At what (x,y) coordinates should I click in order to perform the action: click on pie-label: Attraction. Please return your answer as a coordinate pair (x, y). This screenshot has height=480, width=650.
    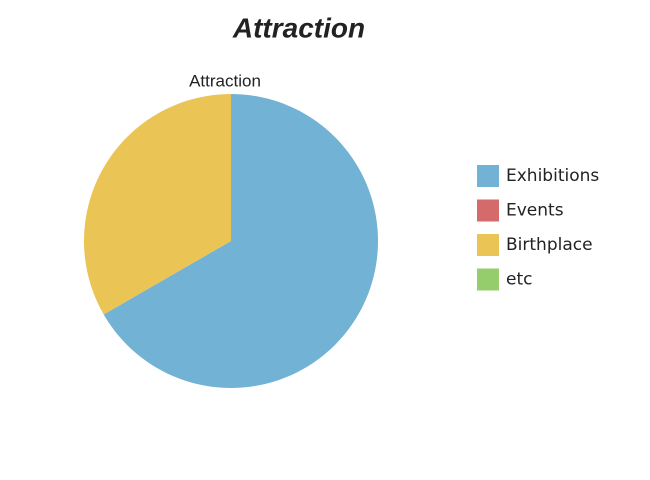
    Looking at the image, I should click on (225, 80).